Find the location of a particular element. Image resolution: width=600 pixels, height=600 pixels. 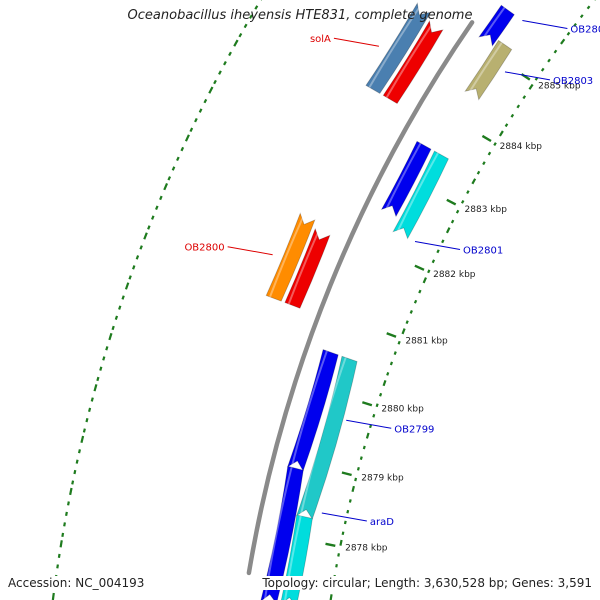

gene-ob2800-b is located at coordinates (290, 257).